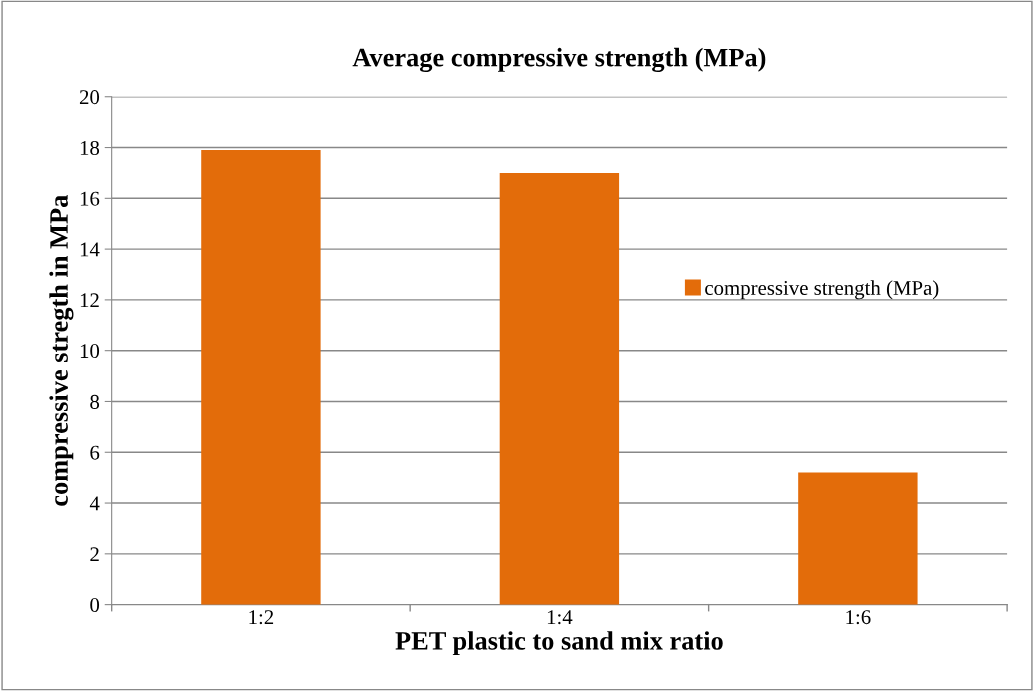 This screenshot has width=1034, height=691. Describe the element at coordinates (90, 249) in the screenshot. I see `y-tick-label: 14` at that location.